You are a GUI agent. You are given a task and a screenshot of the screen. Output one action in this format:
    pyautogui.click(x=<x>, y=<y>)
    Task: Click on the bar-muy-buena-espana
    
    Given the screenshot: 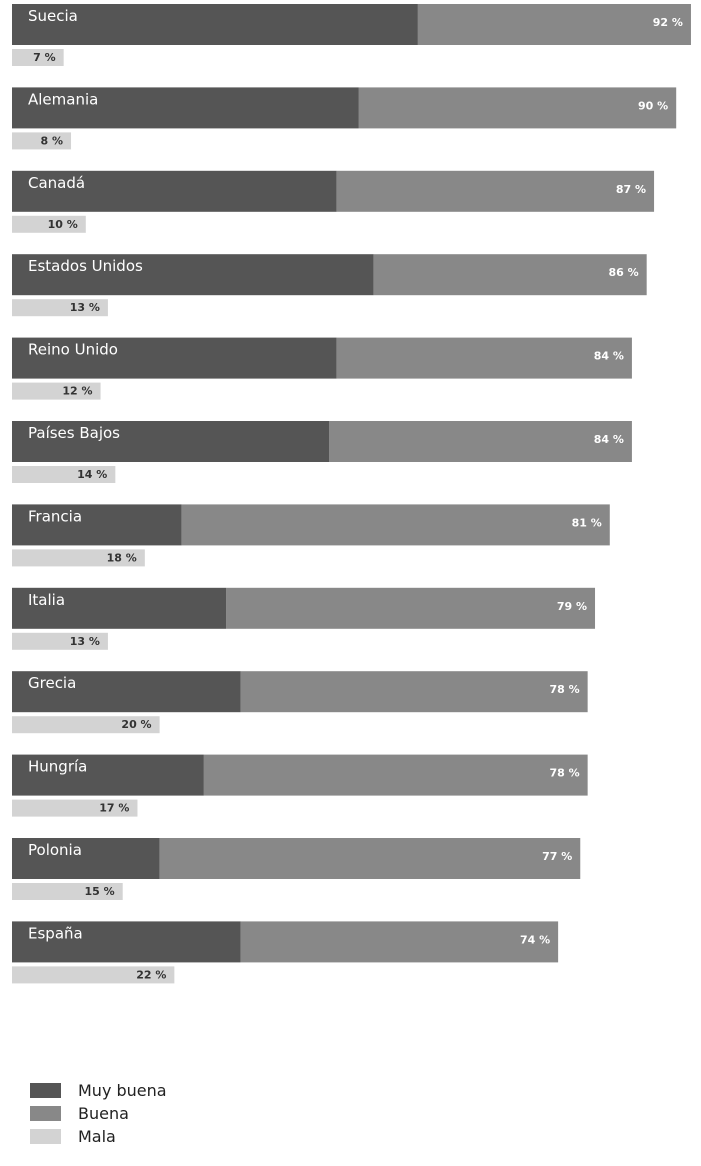 What is the action you would take?
    pyautogui.click(x=126, y=942)
    